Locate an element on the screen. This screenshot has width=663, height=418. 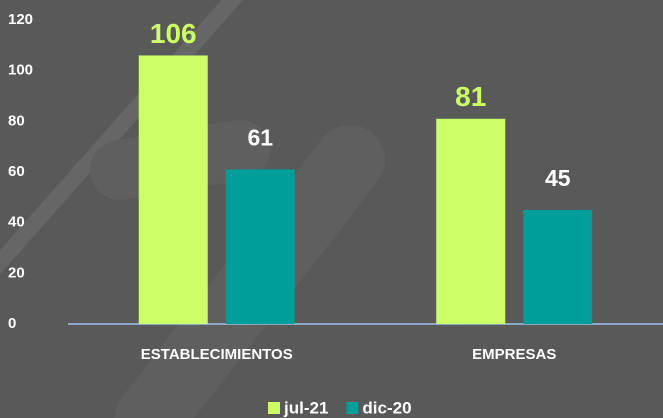
legend-label: dic-20 is located at coordinates (386, 407).